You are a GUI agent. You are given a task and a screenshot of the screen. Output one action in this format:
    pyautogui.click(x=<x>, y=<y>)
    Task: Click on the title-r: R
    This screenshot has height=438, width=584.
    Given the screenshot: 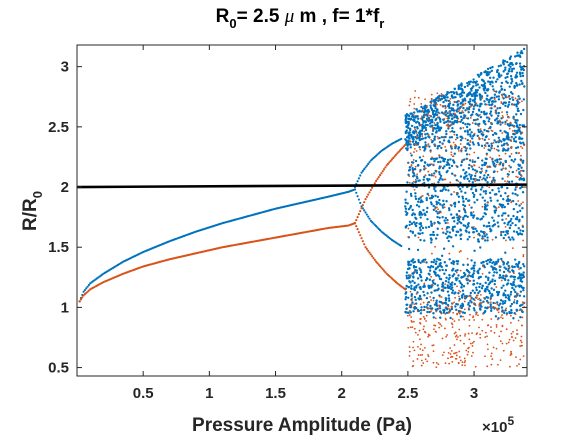 What is the action you would take?
    pyautogui.click(x=223, y=16)
    